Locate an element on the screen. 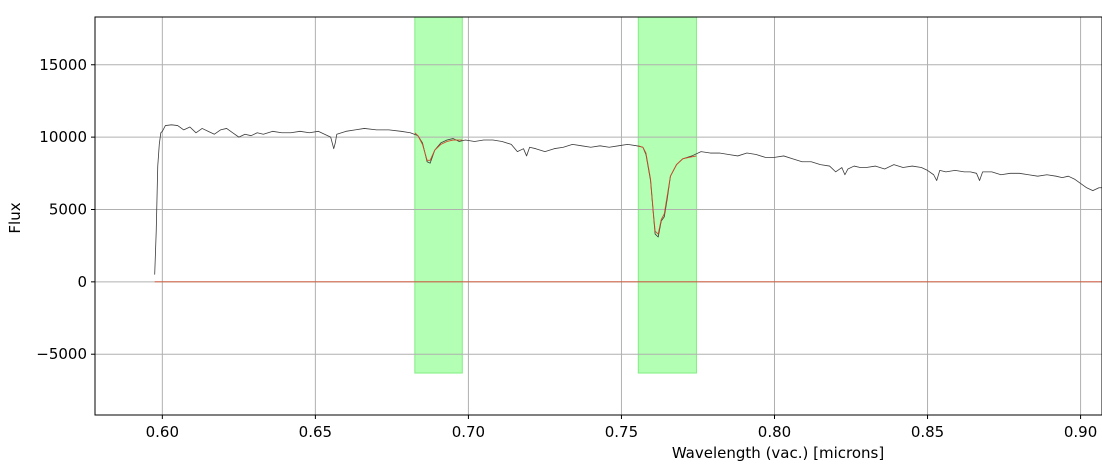 This screenshot has height=467, width=1102. y-tick-label: −5000 is located at coordinates (61, 354).